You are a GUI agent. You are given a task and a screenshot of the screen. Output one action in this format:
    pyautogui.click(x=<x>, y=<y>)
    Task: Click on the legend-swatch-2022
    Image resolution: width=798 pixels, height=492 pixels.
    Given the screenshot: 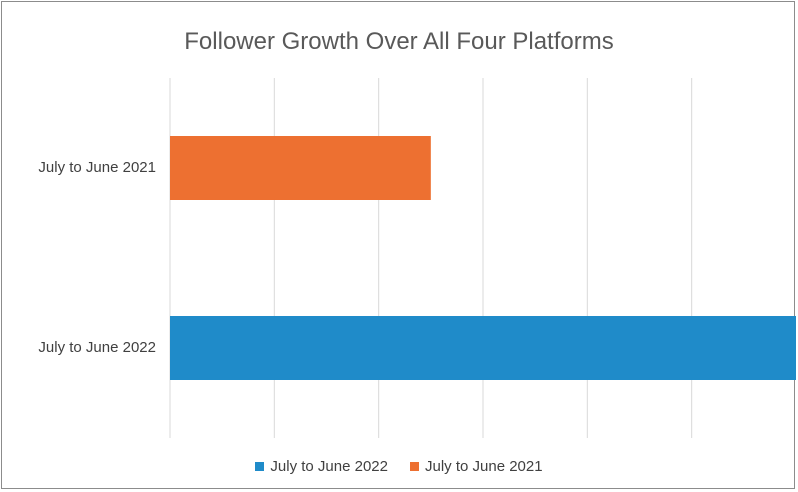 What is the action you would take?
    pyautogui.click(x=260, y=466)
    